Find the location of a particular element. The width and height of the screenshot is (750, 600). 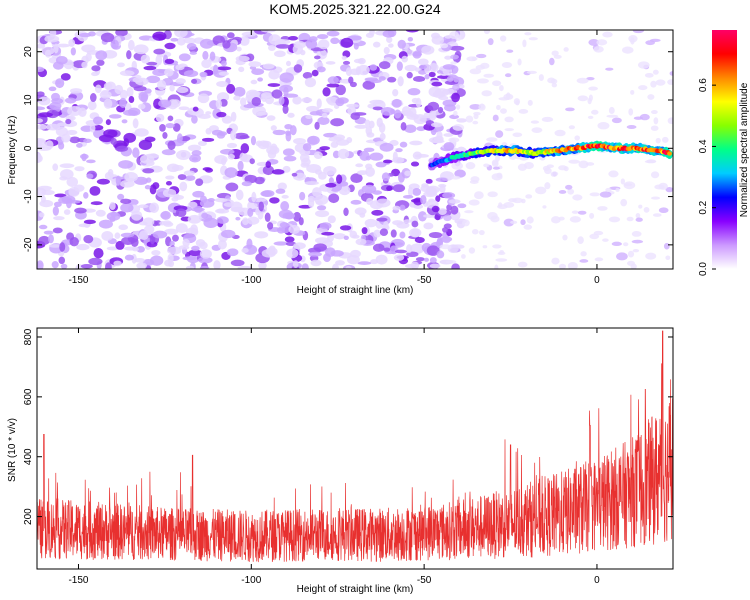

y-tick-label: 0 is located at coordinates (28, 148).